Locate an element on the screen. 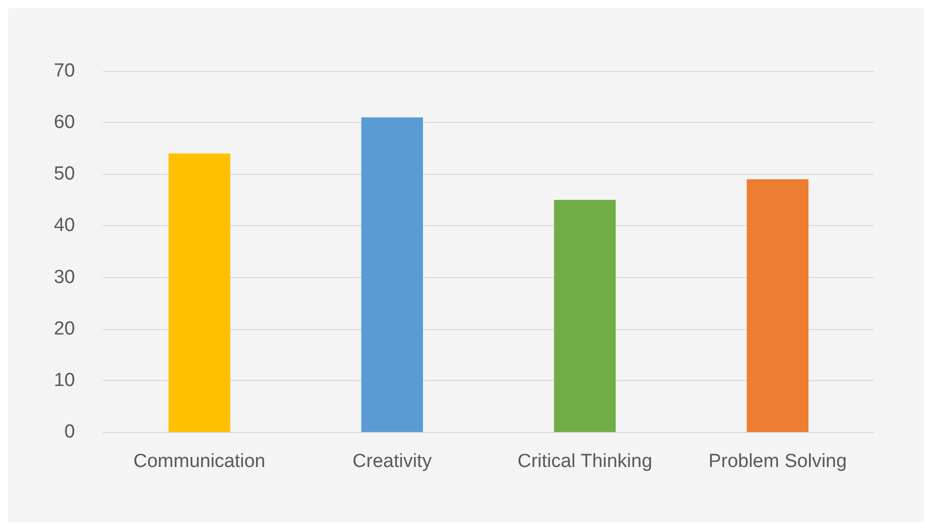  y-tick-label: 70 is located at coordinates (64, 71).